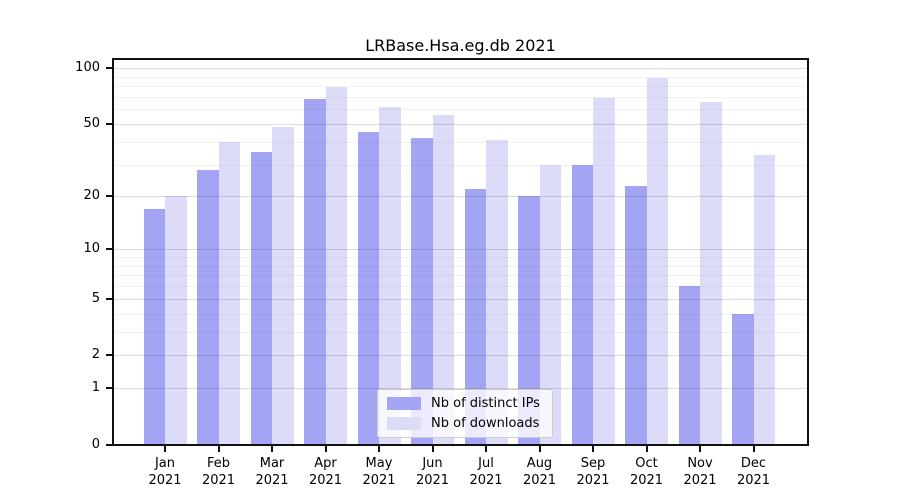 This screenshot has height=500, width=900. Describe the element at coordinates (165, 472) in the screenshot. I see `x-tick-label-jan: Jan 2021` at that location.